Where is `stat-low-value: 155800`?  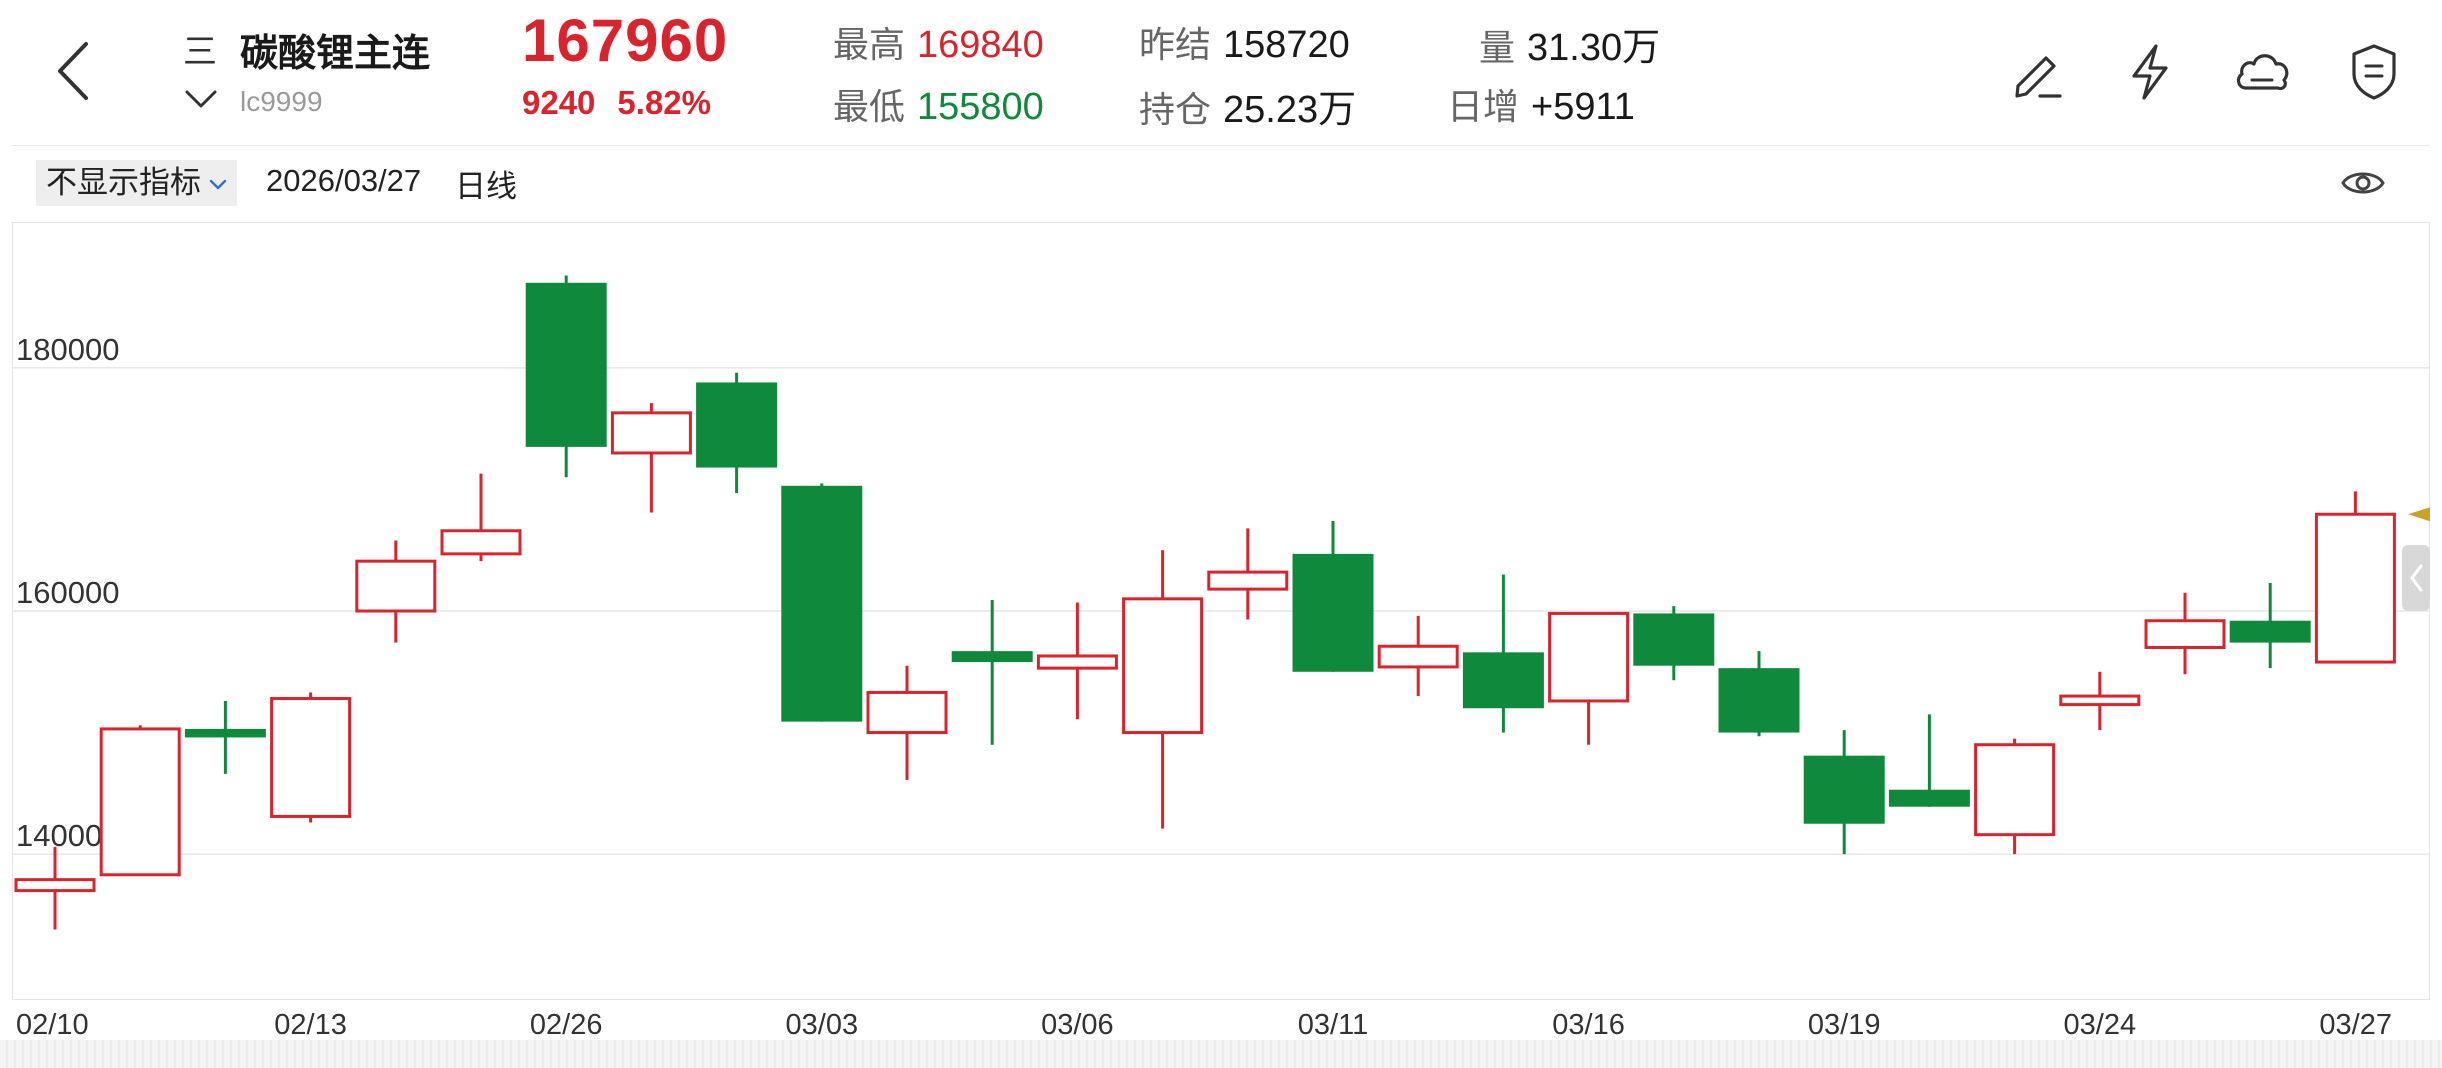
stat-low-value: 155800 is located at coordinates (980, 107).